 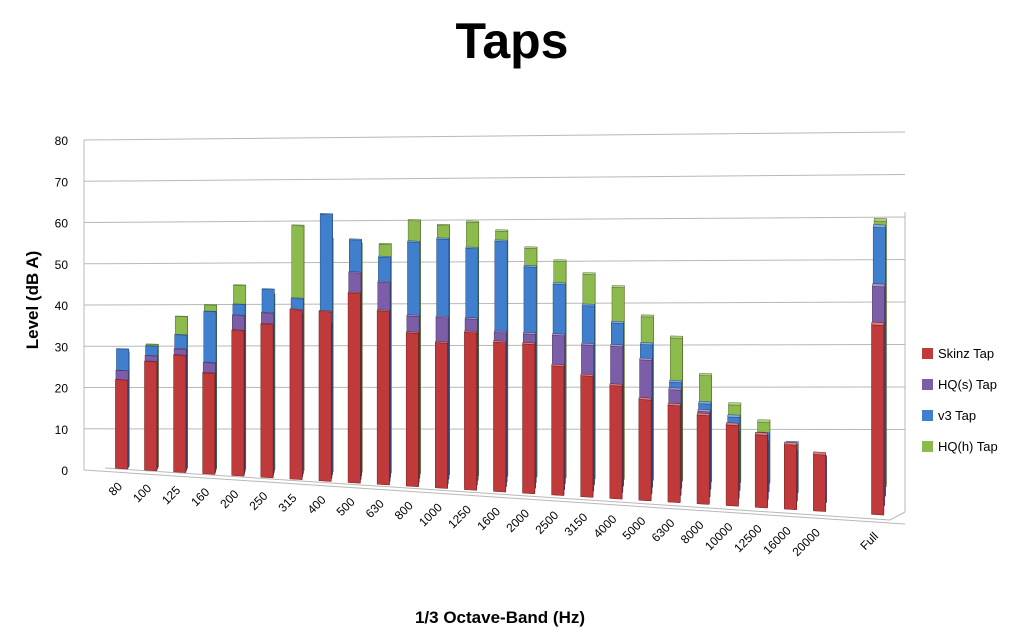 I want to click on legend-label: HQ(s) Tap, so click(x=967, y=384).